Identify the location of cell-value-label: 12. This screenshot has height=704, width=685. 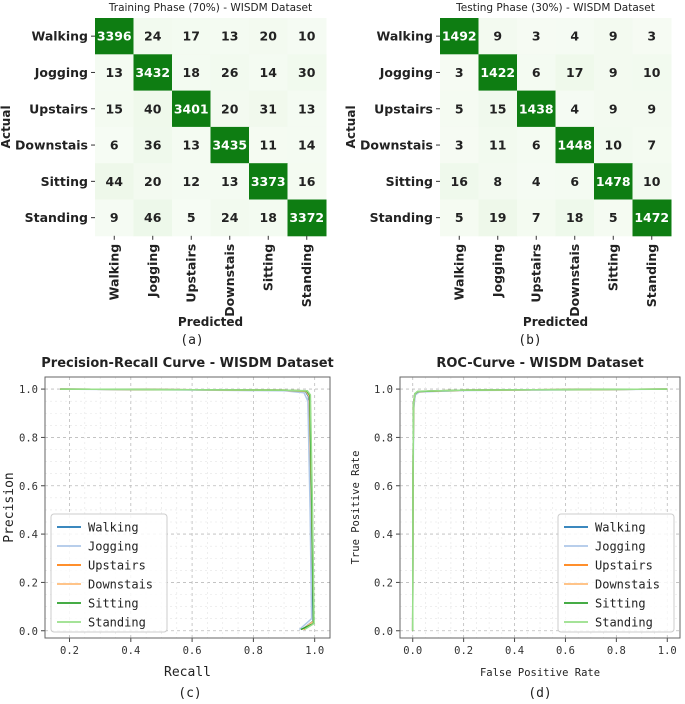
(191, 181).